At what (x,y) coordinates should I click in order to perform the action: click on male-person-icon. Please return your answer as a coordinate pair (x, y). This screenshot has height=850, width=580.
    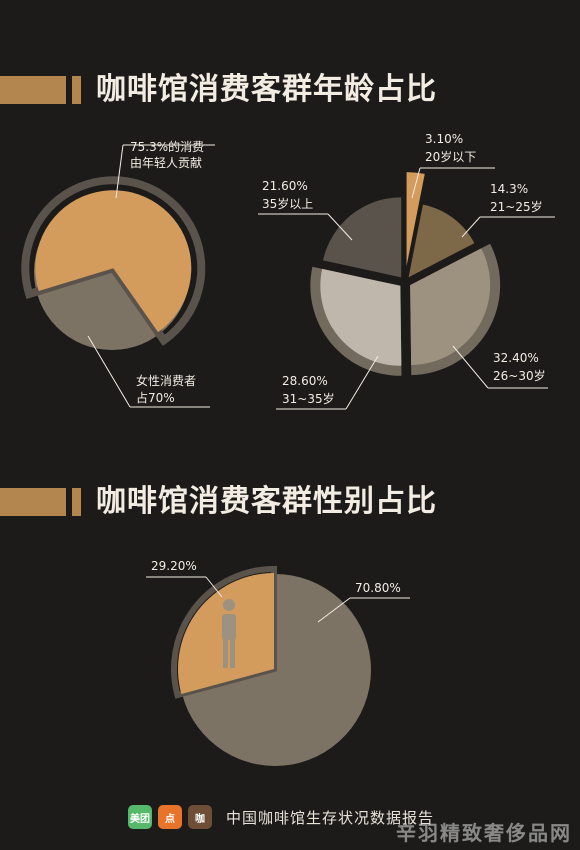
    Looking at the image, I should click on (229, 633).